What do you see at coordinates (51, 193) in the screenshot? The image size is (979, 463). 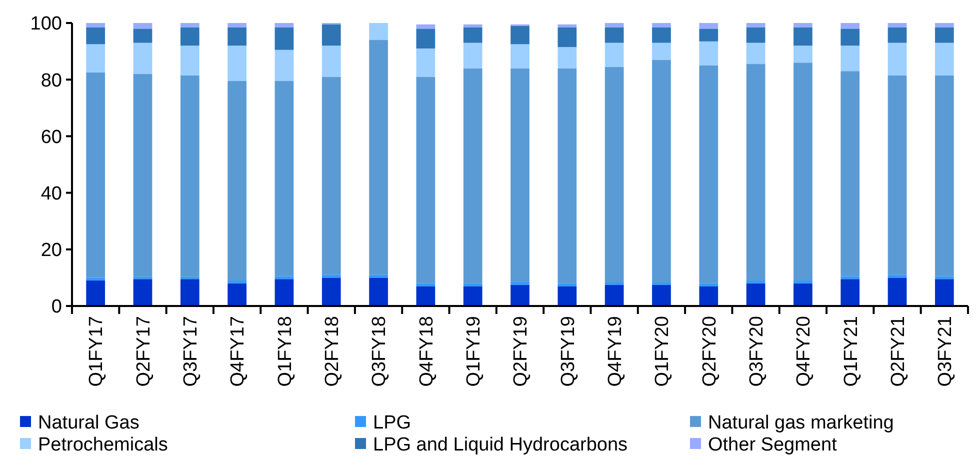 I see `y-tick-label: 40` at bounding box center [51, 193].